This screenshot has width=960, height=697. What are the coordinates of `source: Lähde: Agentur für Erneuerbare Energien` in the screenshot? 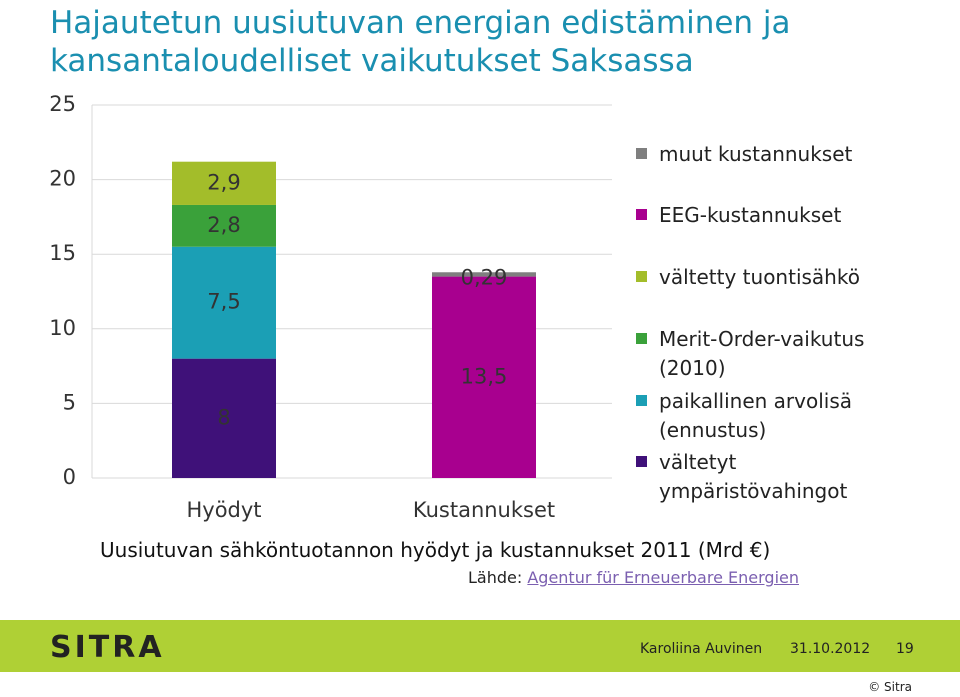 It's located at (633, 577).